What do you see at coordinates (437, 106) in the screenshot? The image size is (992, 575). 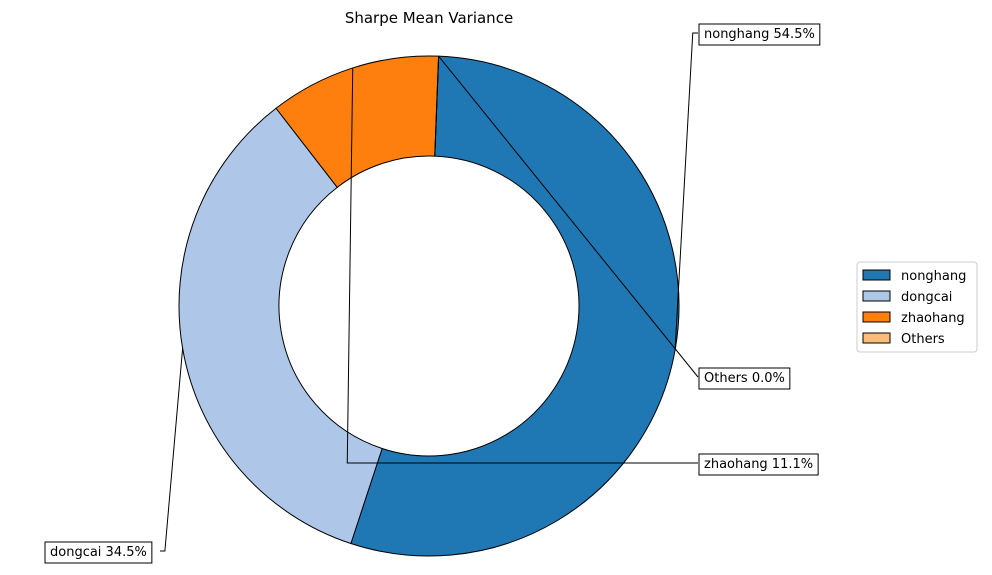 I see `slice-others` at bounding box center [437, 106].